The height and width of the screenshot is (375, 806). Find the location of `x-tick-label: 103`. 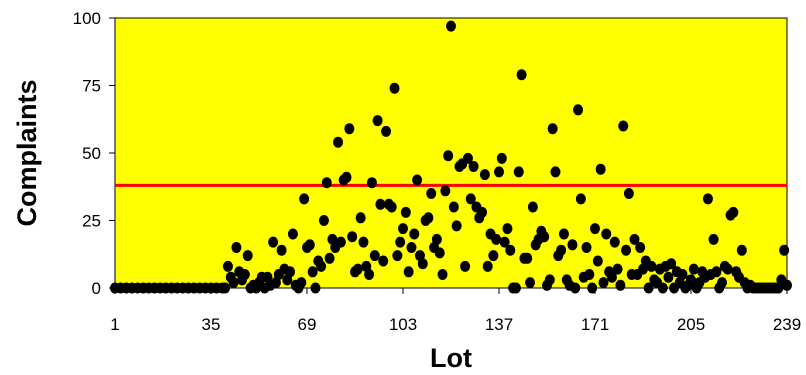

x-tick-label: 103 is located at coordinates (403, 324).